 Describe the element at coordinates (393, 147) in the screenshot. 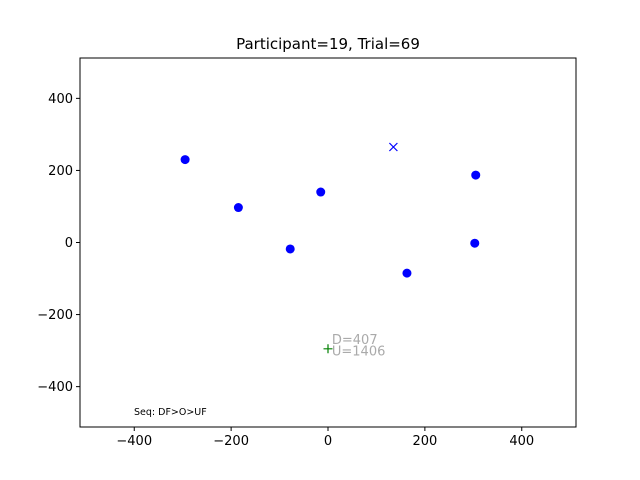

I see `target-marker` at that location.